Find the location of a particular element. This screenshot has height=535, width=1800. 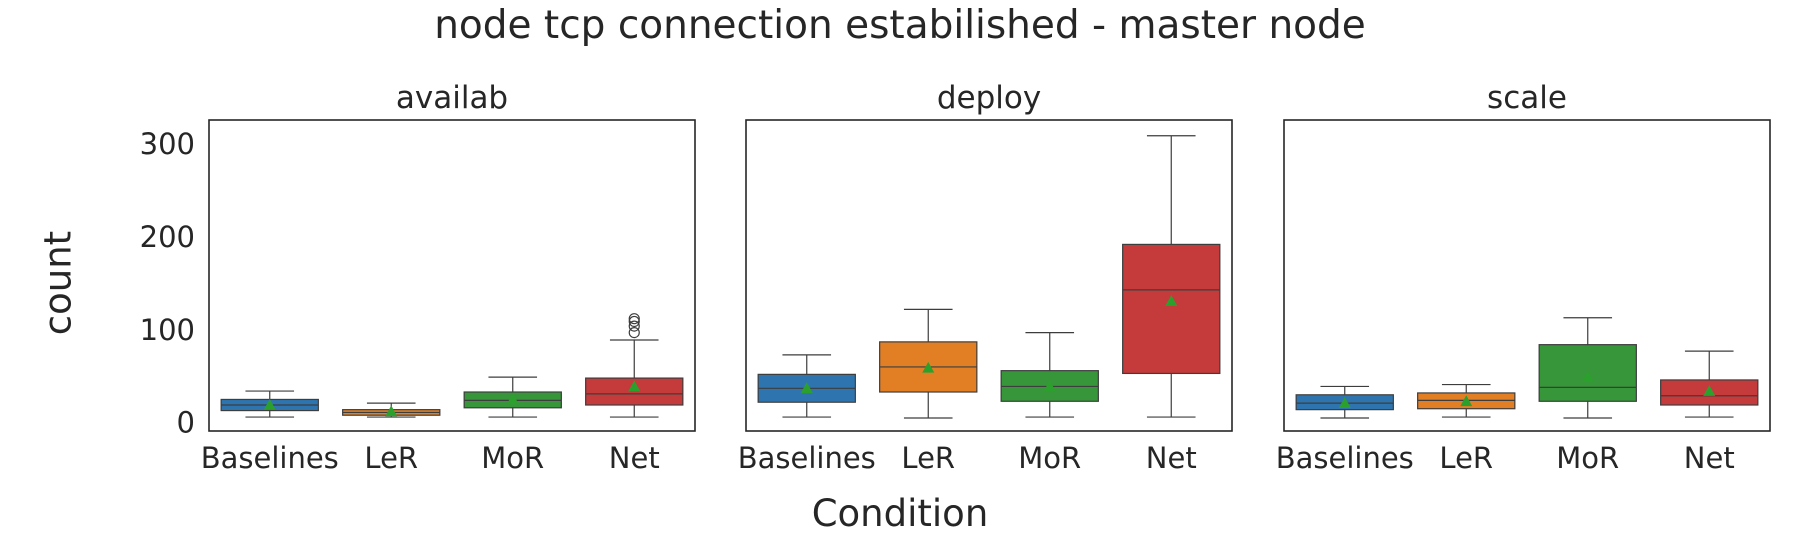

y-tick-label: 0 is located at coordinates (186, 423).